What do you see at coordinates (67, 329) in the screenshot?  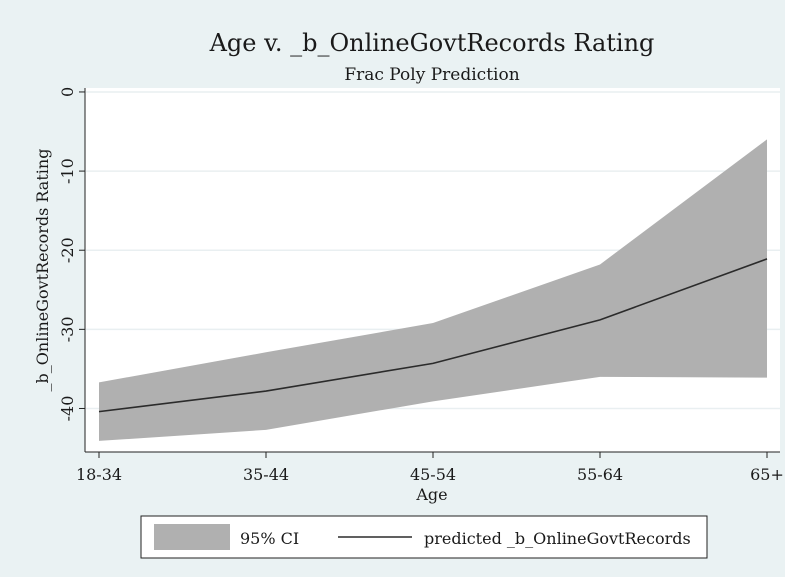 I see `y-tick-label: -30` at bounding box center [67, 329].